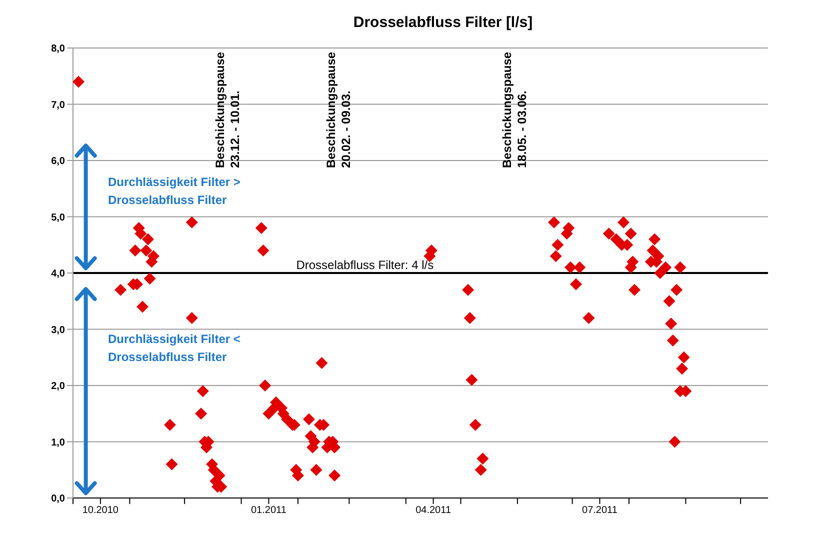 This screenshot has height=535, width=829. Describe the element at coordinates (58, 105) in the screenshot. I see `y-tick-label: 7,0` at that location.